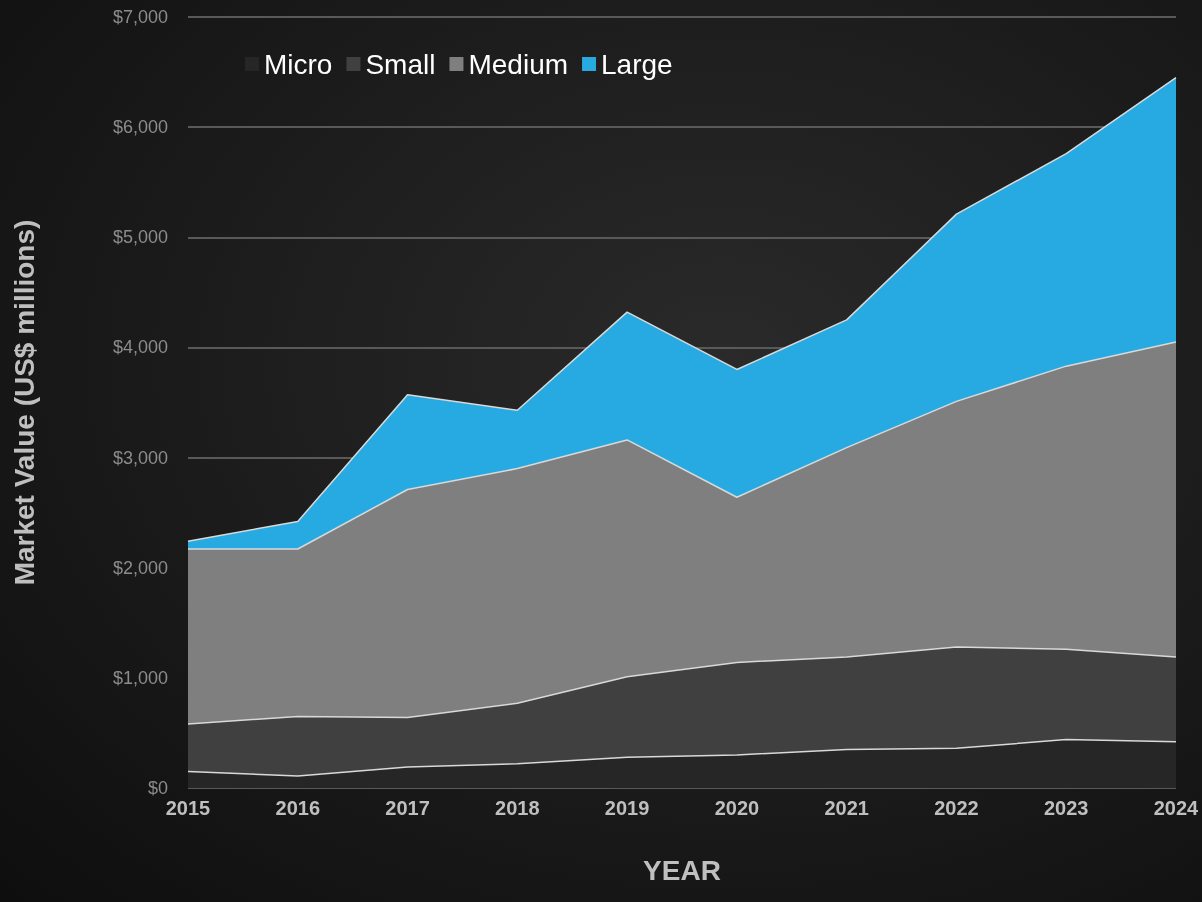 This screenshot has width=1202, height=902. I want to click on legend-label: Micro, so click(298, 64).